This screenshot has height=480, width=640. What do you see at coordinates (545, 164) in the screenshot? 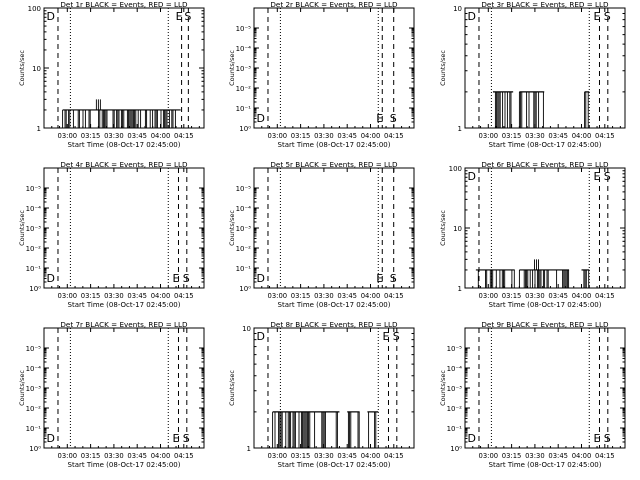
I see `panel-title: Det 6r BLACK = Events, RED = LLD` at bounding box center [545, 164].